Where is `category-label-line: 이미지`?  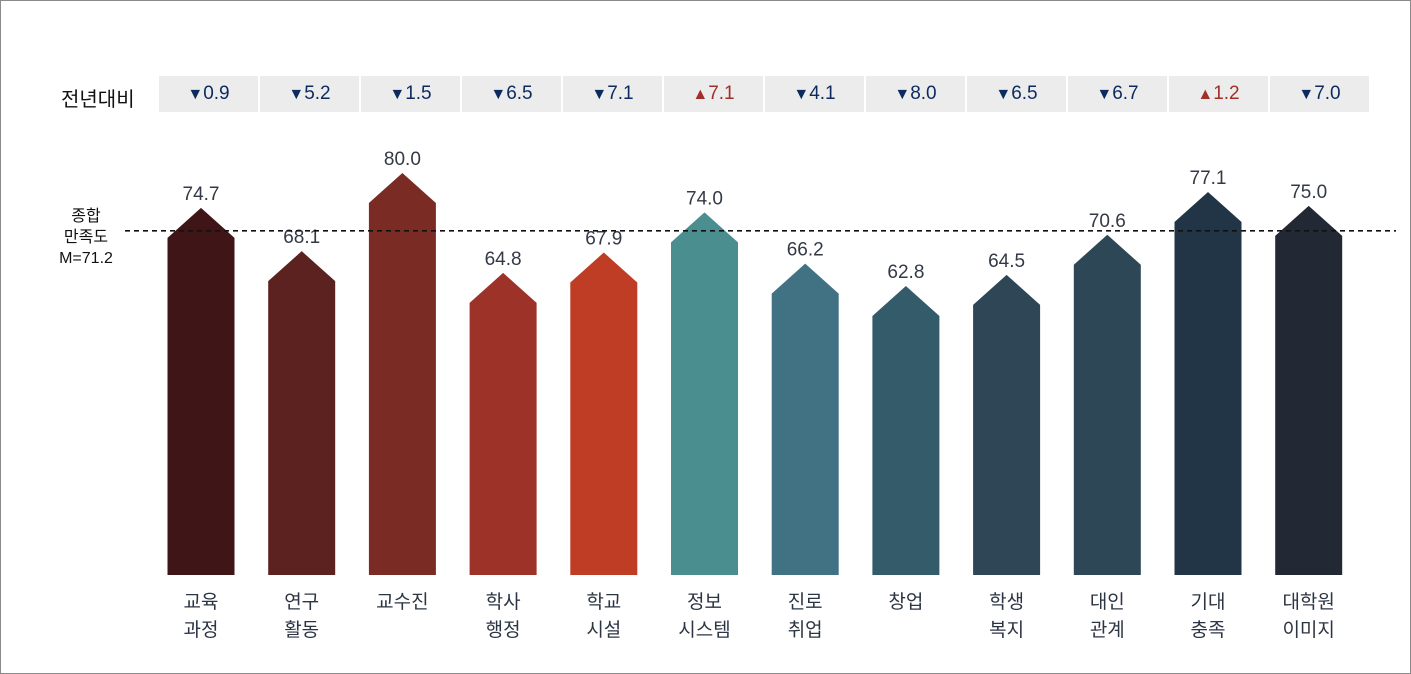 category-label-line: 이미지 is located at coordinates (1308, 630).